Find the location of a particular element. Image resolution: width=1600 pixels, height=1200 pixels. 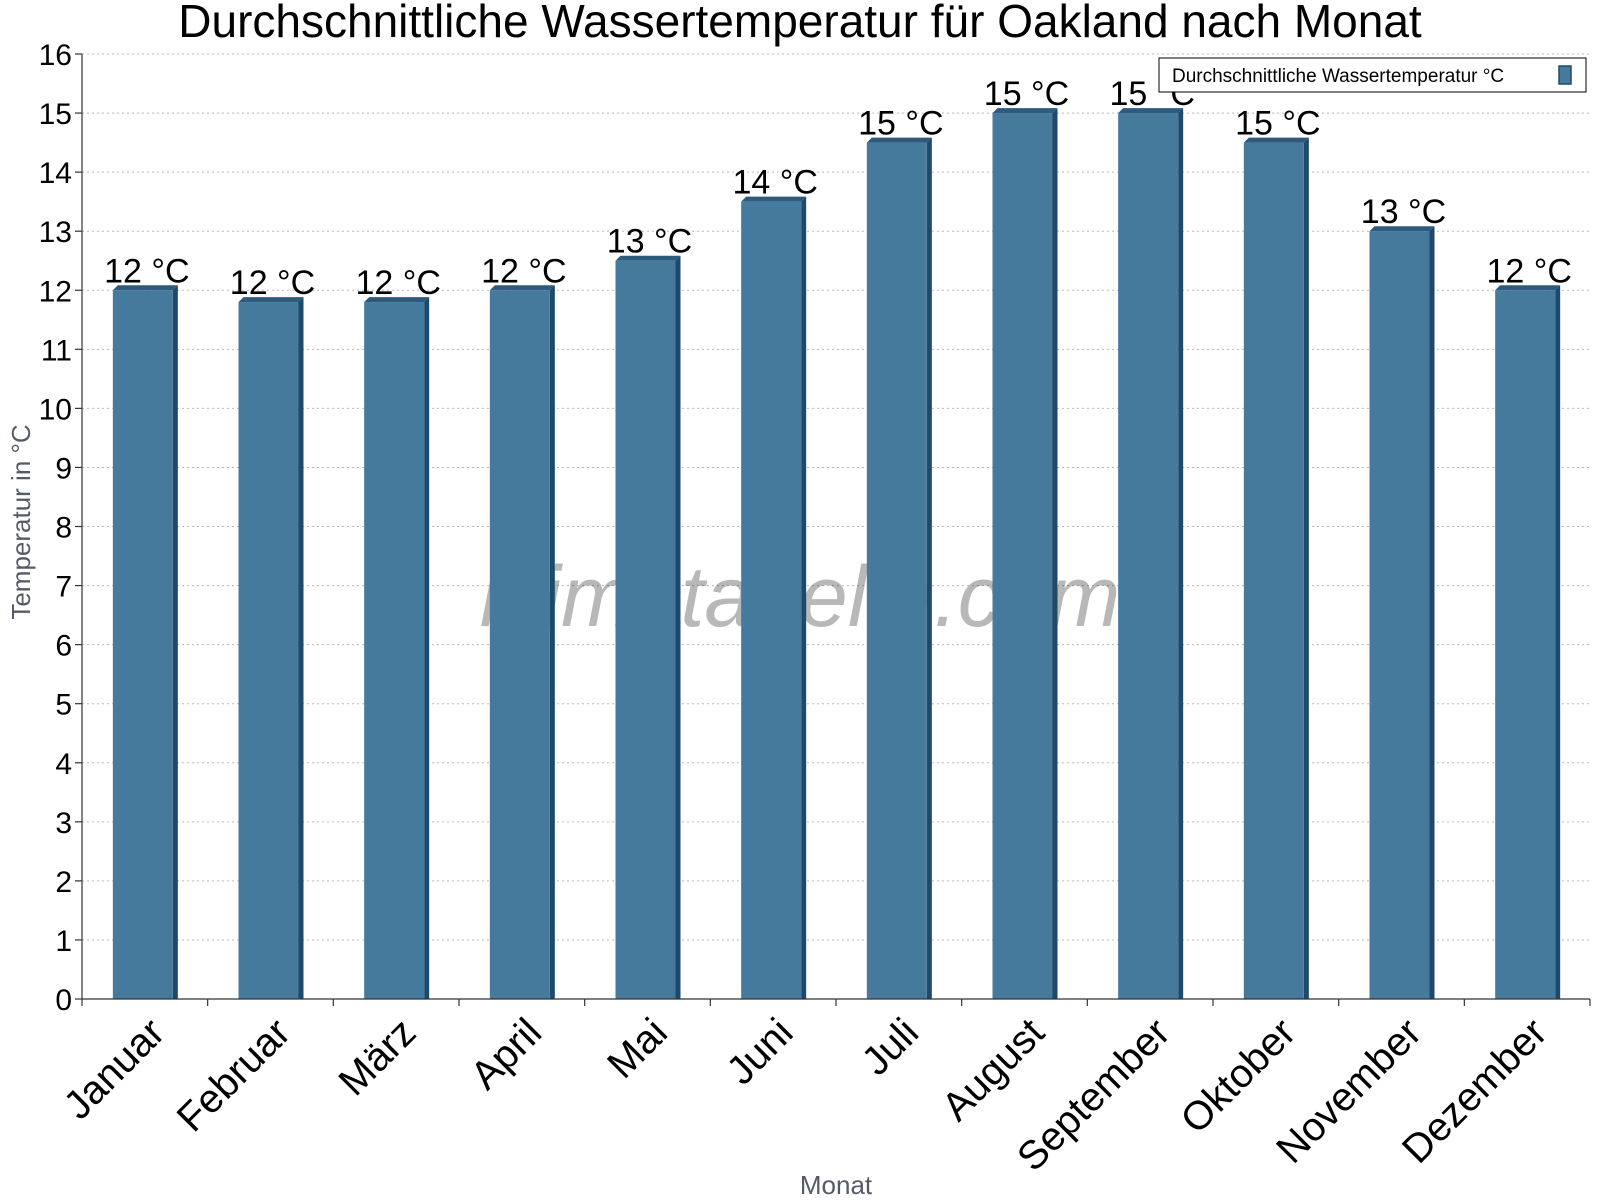

legend-label: Durchschnittliche Wassertemperatur °C is located at coordinates (1338, 76).